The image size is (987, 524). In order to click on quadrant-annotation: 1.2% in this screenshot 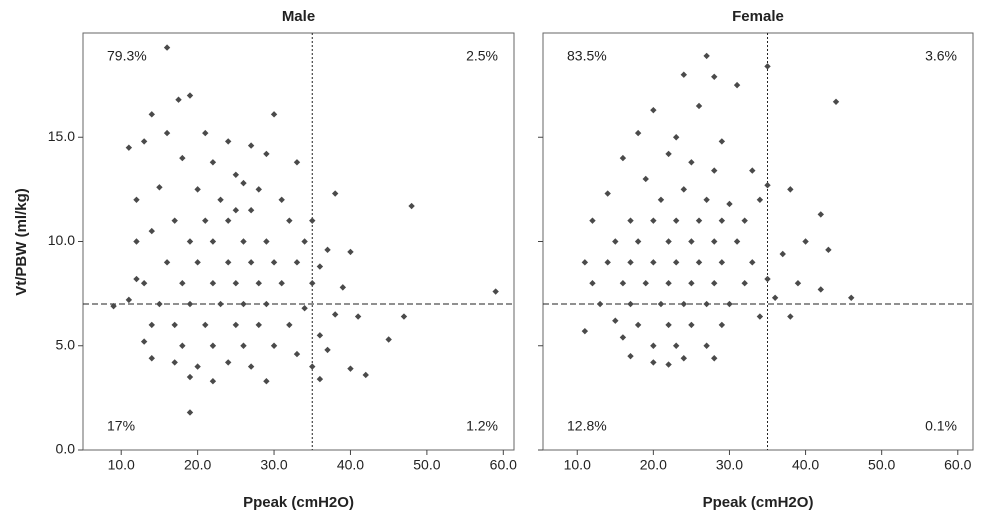, I will do `click(482, 426)`.